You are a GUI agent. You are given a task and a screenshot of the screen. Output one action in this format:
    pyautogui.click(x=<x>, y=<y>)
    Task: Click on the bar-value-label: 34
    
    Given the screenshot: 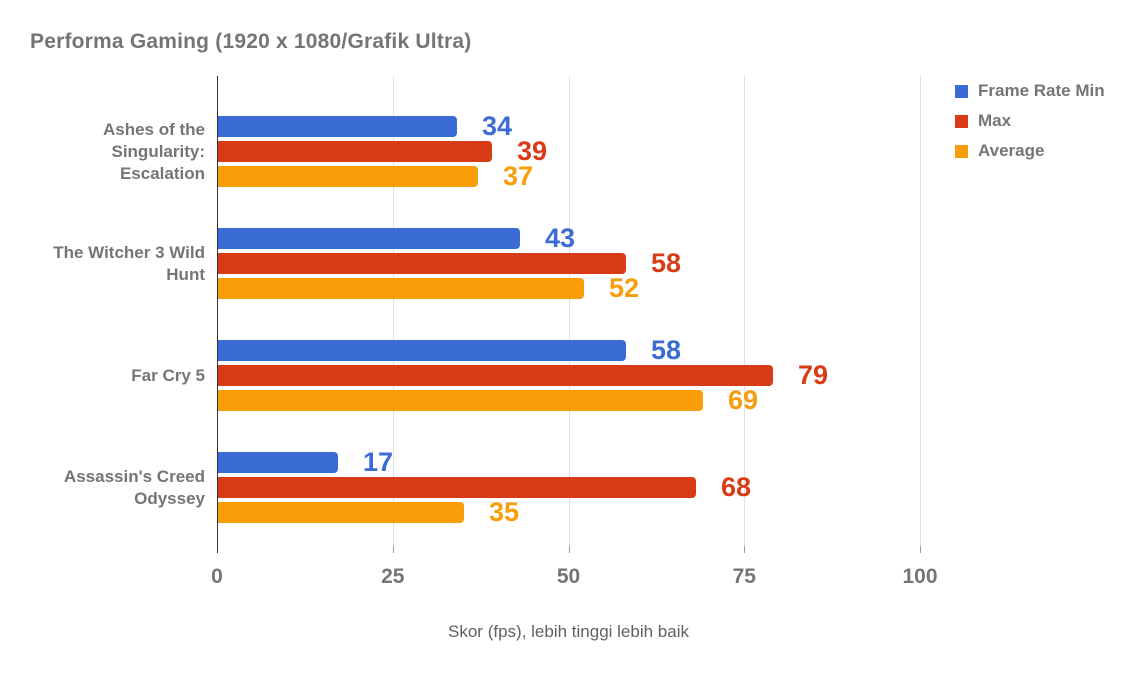 What is the action you would take?
    pyautogui.click(x=497, y=126)
    